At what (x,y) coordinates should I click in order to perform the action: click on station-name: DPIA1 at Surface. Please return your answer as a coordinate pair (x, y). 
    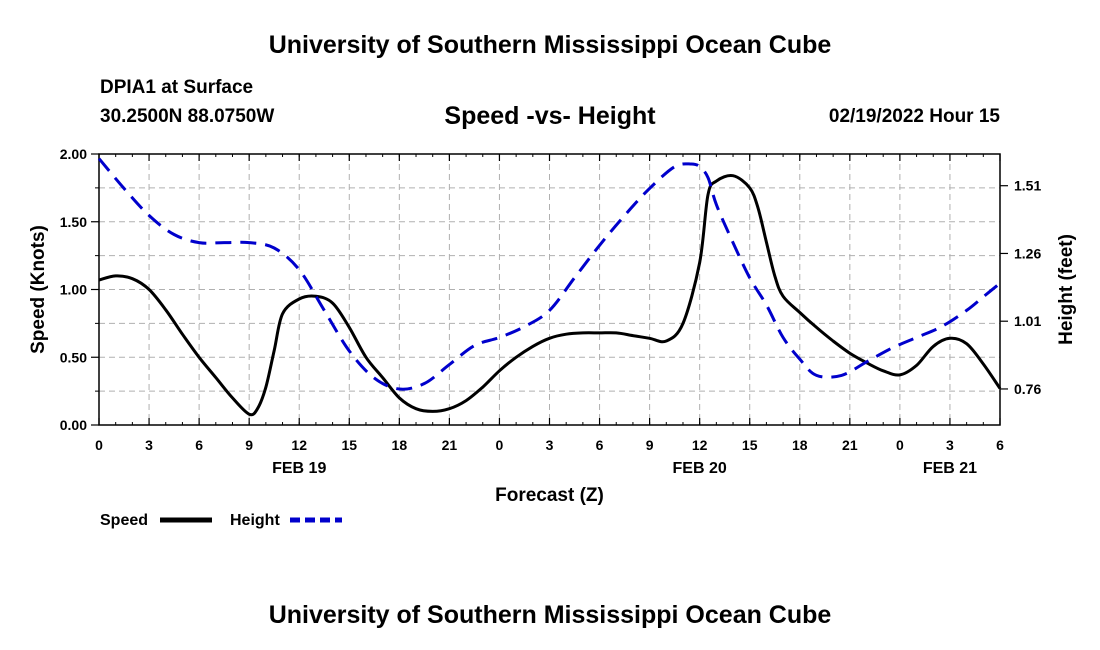
    Looking at the image, I should click on (177, 87).